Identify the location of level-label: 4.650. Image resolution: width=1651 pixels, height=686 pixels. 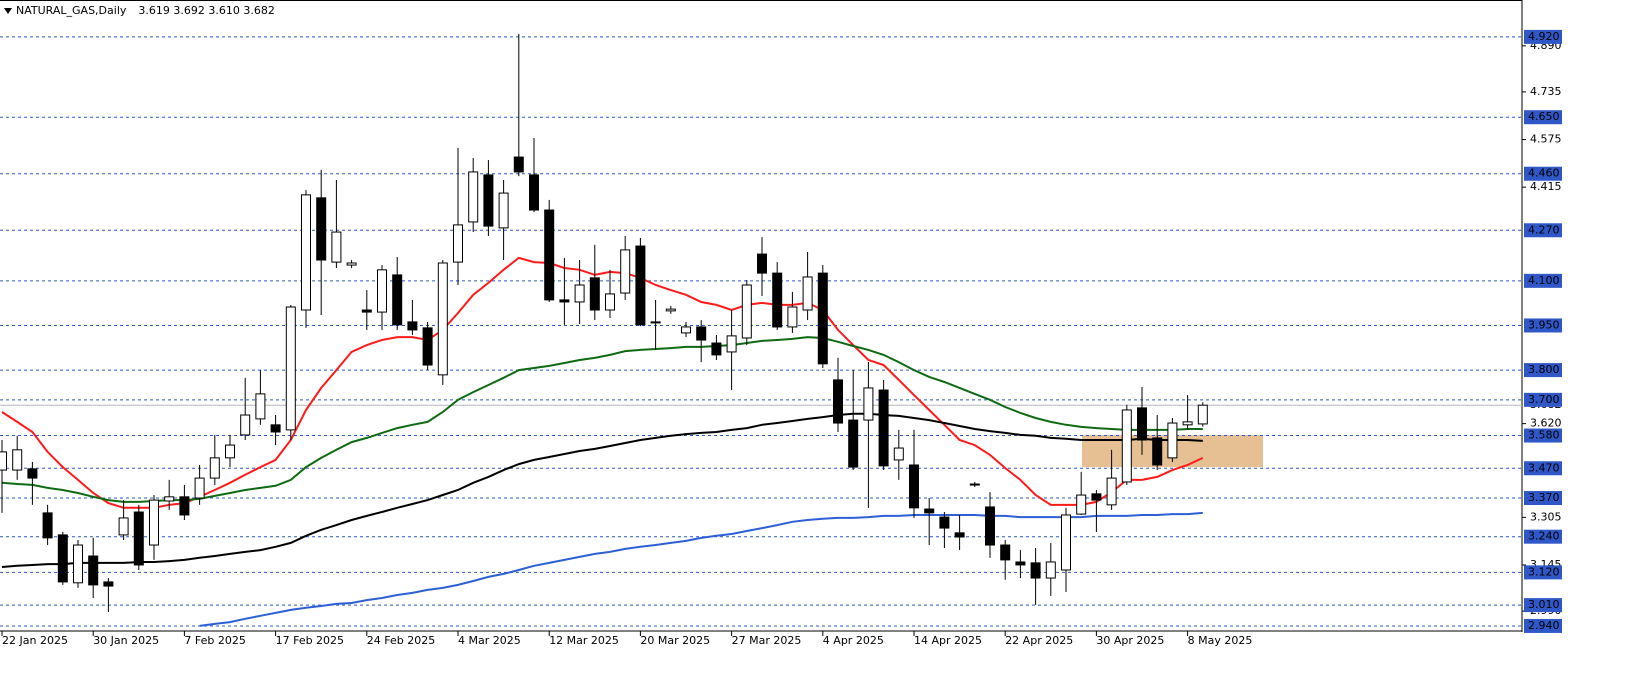
(1544, 116).